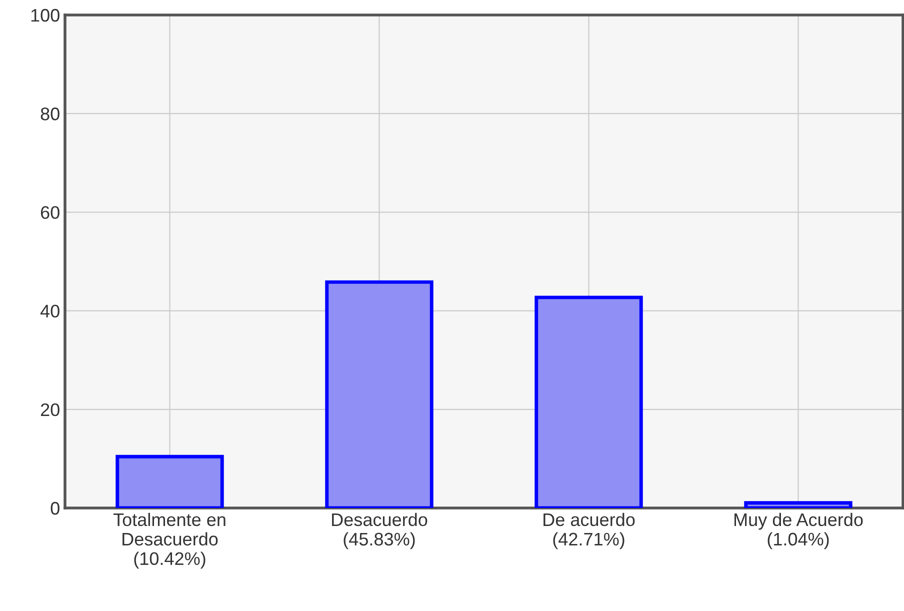 The image size is (904, 611). What do you see at coordinates (50, 311) in the screenshot?
I see `y-tick-label: 40` at bounding box center [50, 311].